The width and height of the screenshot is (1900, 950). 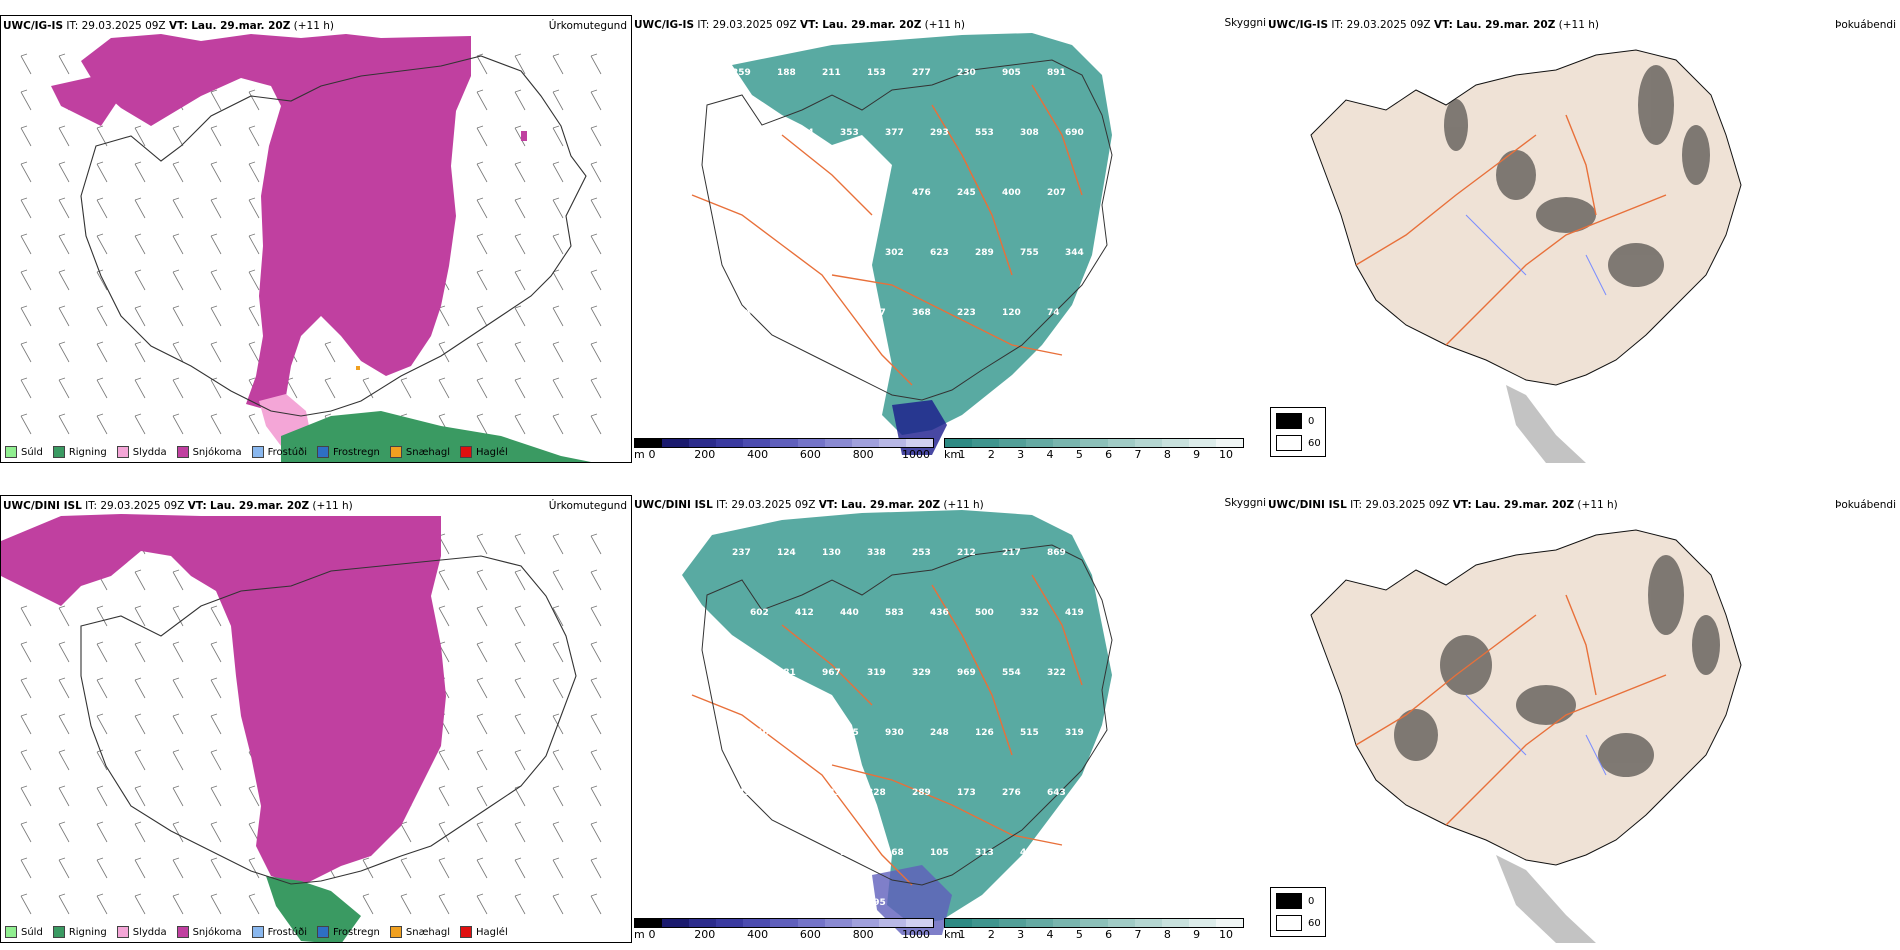 What do you see at coordinates (1526, 256) in the screenshot?
I see `fog-map` at bounding box center [1526, 256].